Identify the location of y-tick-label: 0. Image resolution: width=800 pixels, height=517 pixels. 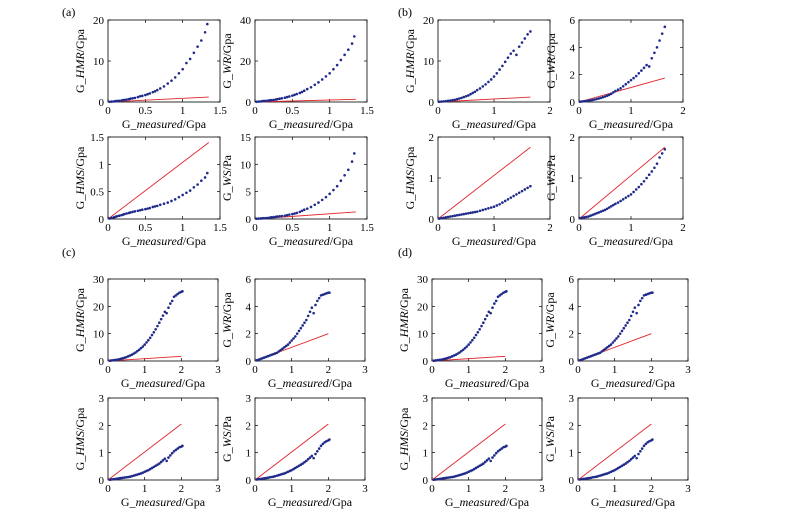
(426, 362).